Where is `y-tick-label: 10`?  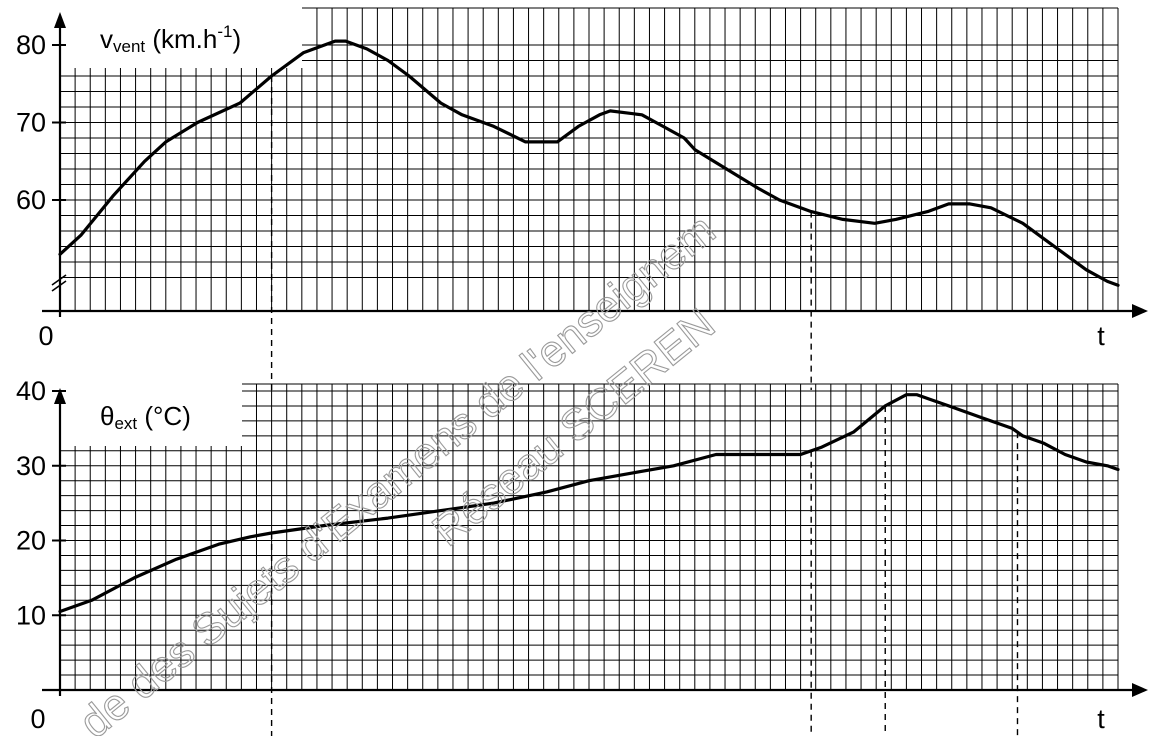
y-tick-label: 10 is located at coordinates (31, 615).